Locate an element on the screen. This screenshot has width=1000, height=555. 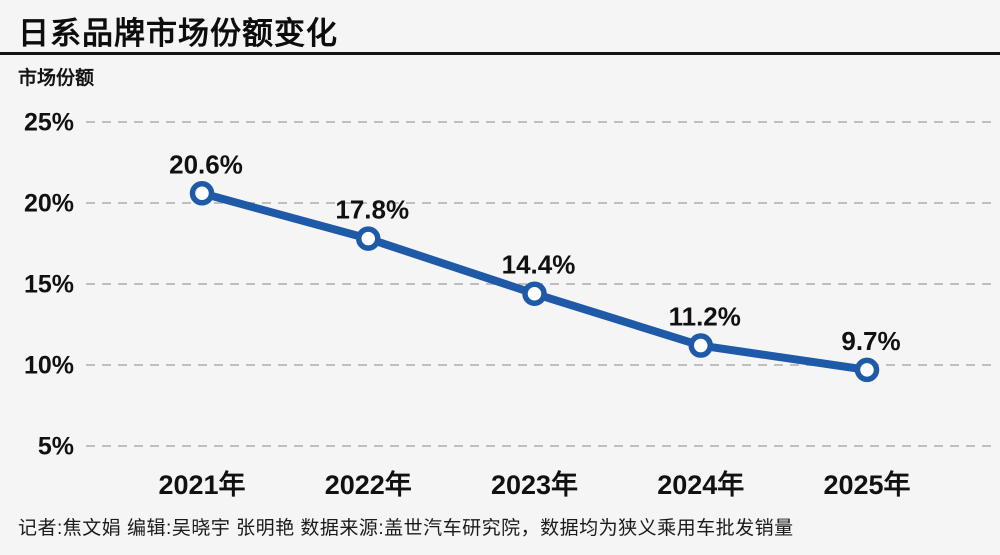
y-tick-label: 5% is located at coordinates (56, 447).